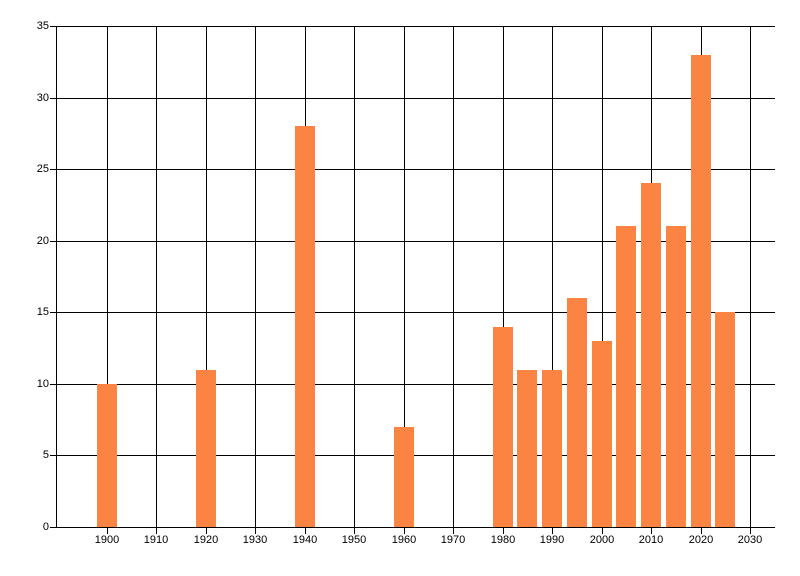 This screenshot has height=576, width=800. Describe the element at coordinates (305, 540) in the screenshot. I see `x-axis-tick-label: 1940` at that location.